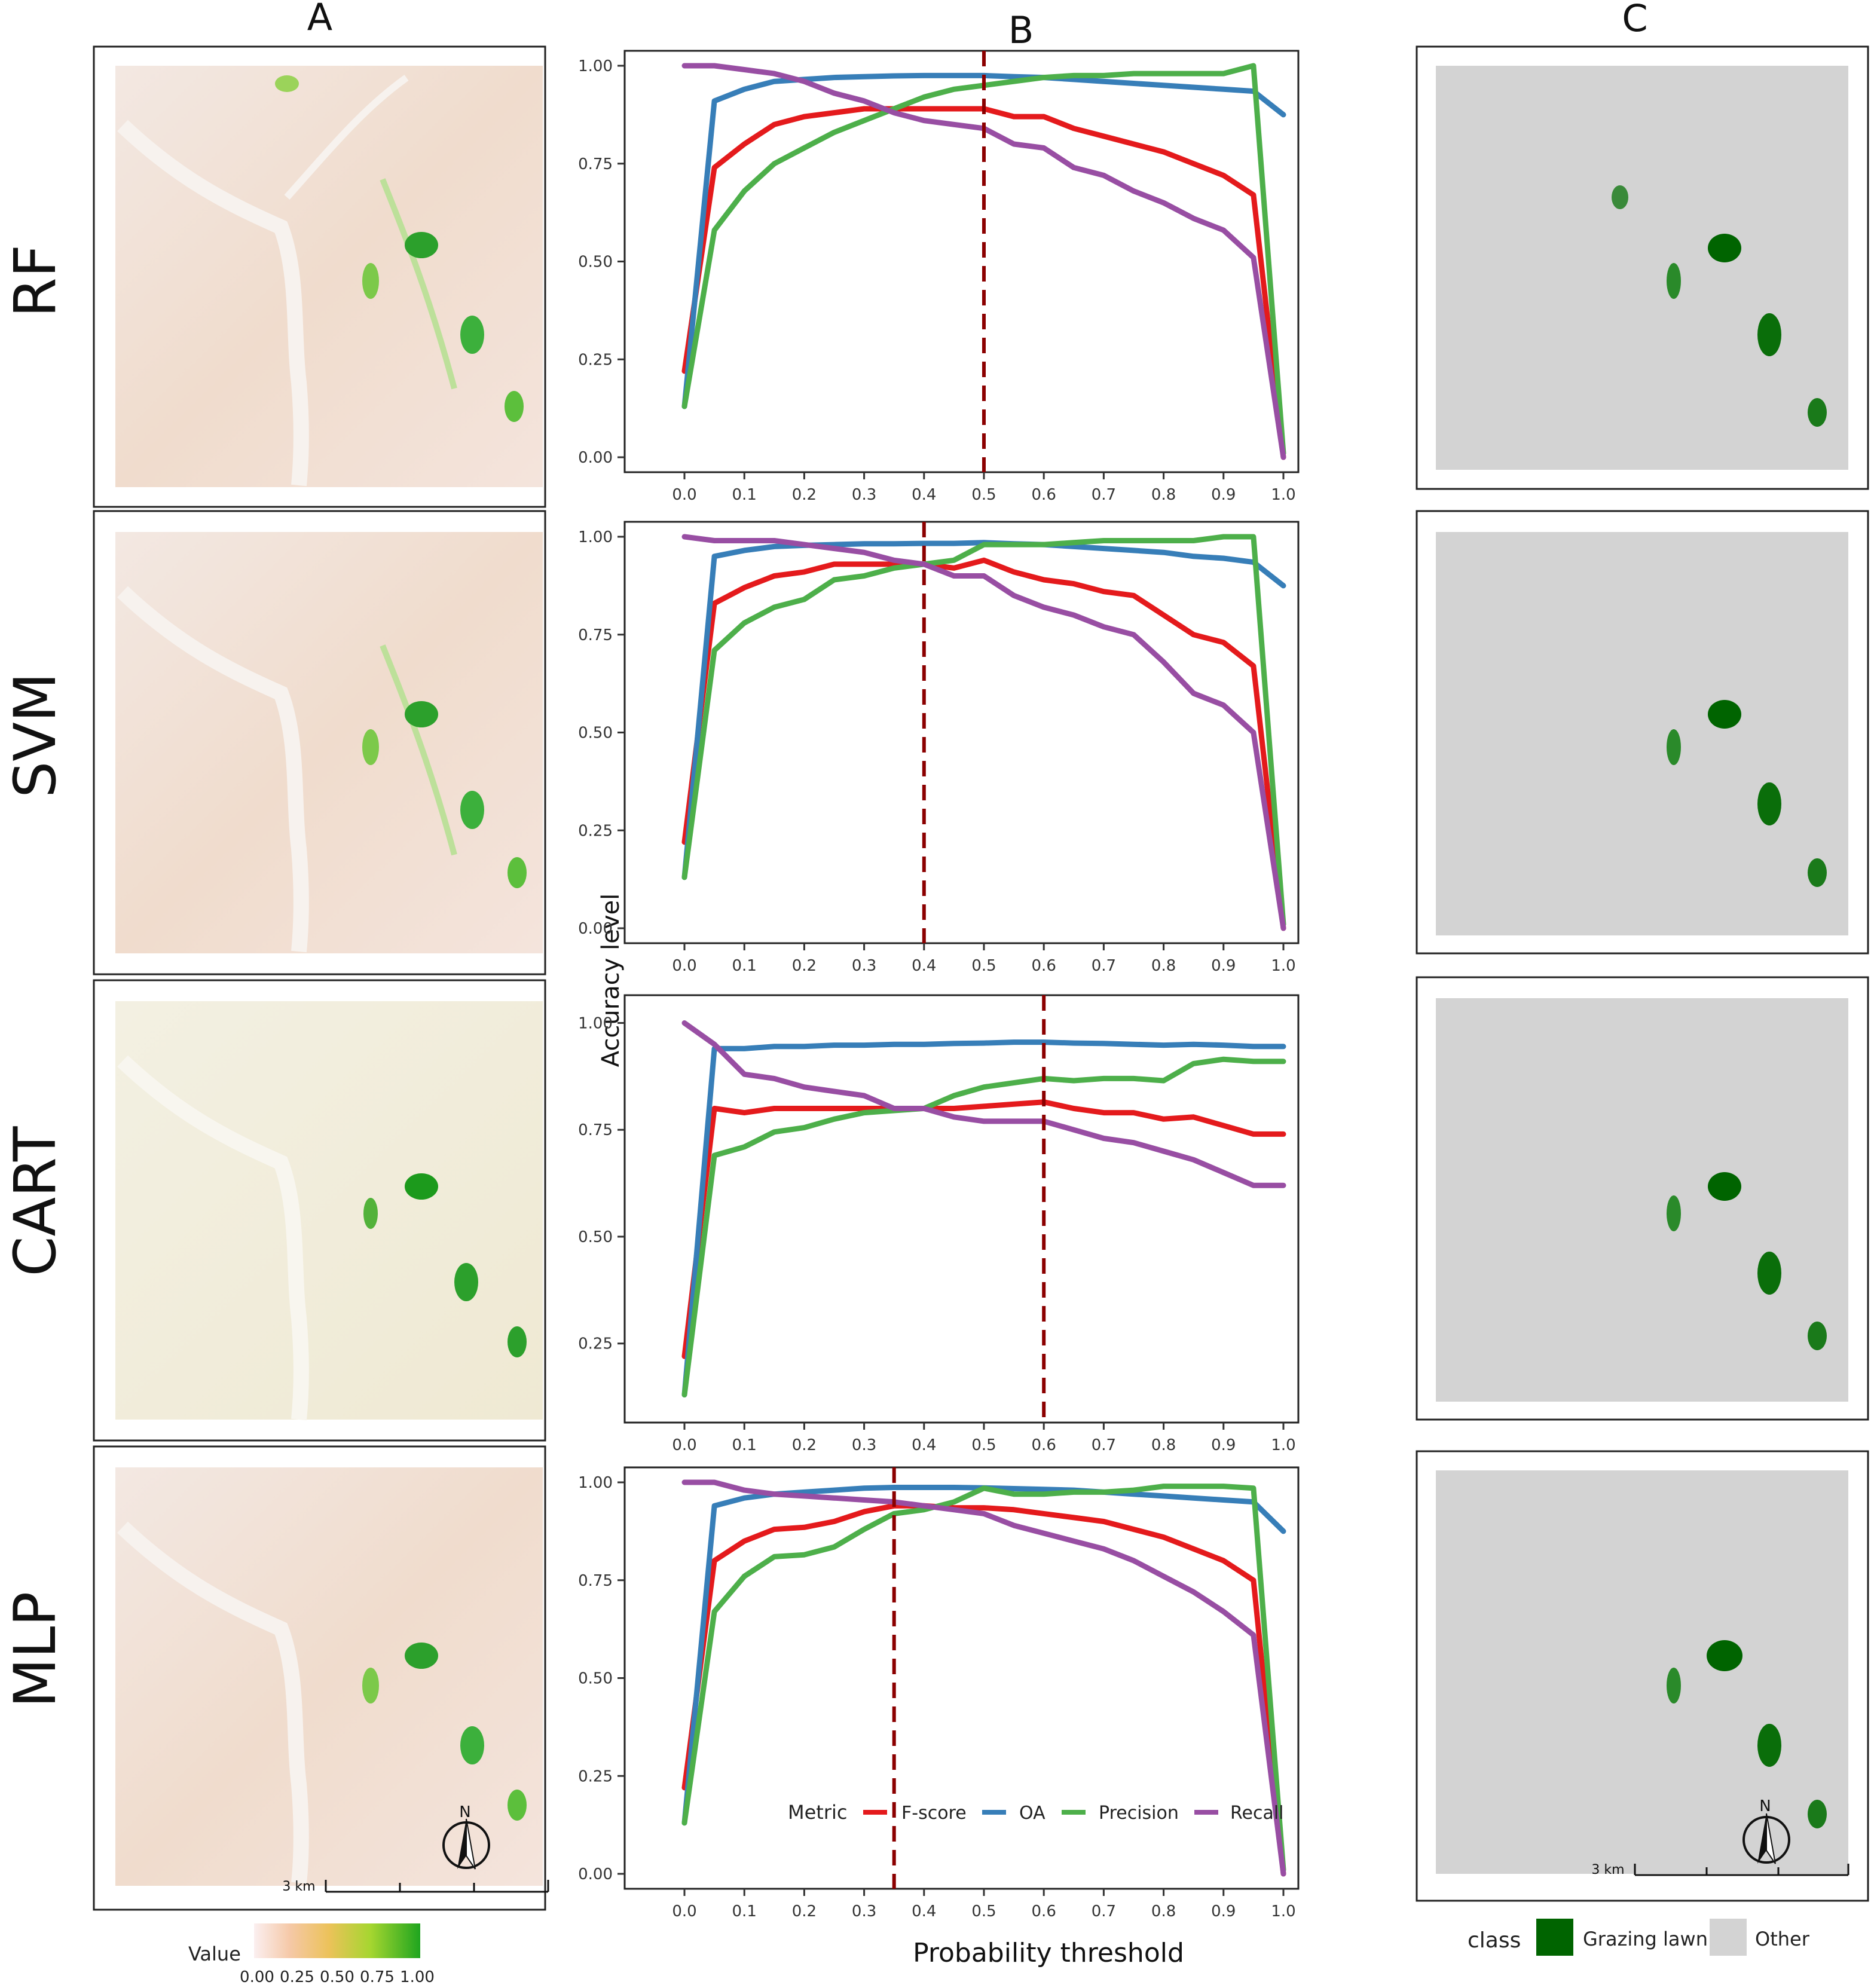  What do you see at coordinates (1645, 1939) in the screenshot?
I see `class-label-grazing: Grazing lawn` at bounding box center [1645, 1939].